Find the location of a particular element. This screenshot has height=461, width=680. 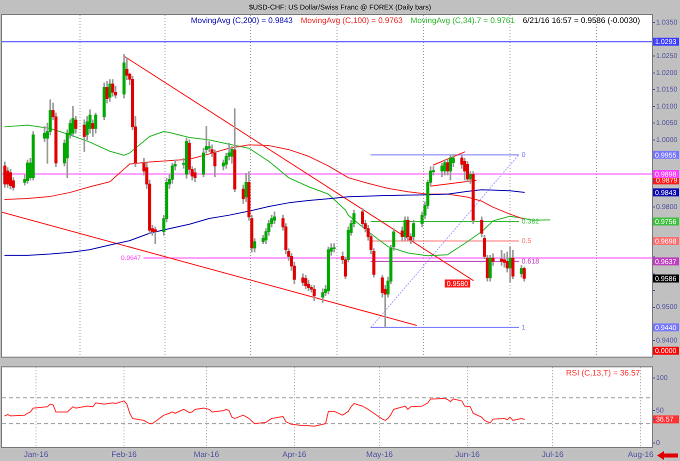

text: MovingAvg (C,34).7 = 0.9761 is located at coordinates (463, 21).